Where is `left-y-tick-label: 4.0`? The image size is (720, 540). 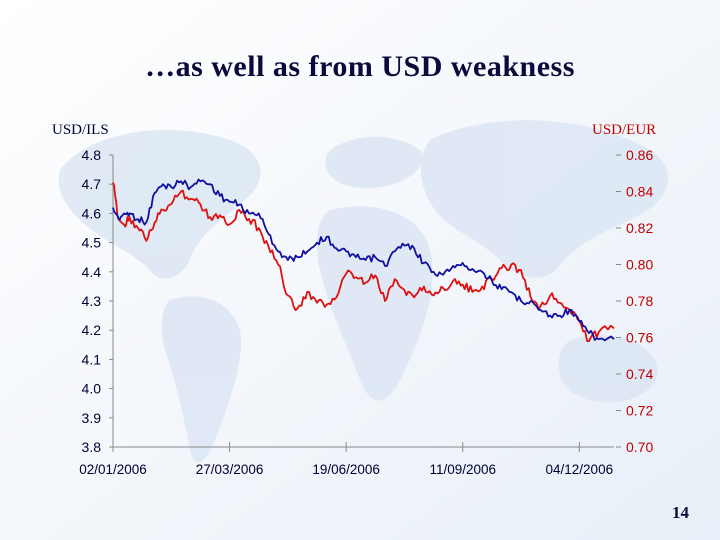 left-y-tick-label: 4.0 is located at coordinates (92, 389).